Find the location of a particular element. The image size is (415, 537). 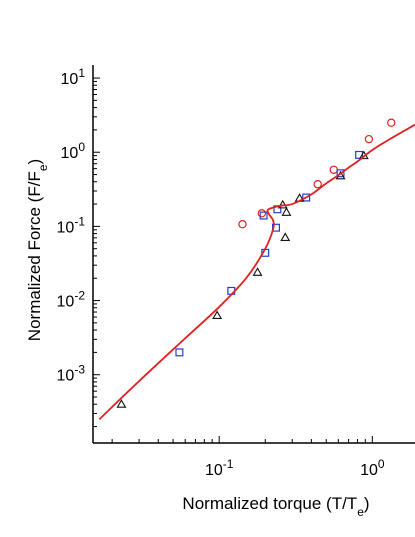

y-tick-label: 10⁰ is located at coordinates (73, 151).